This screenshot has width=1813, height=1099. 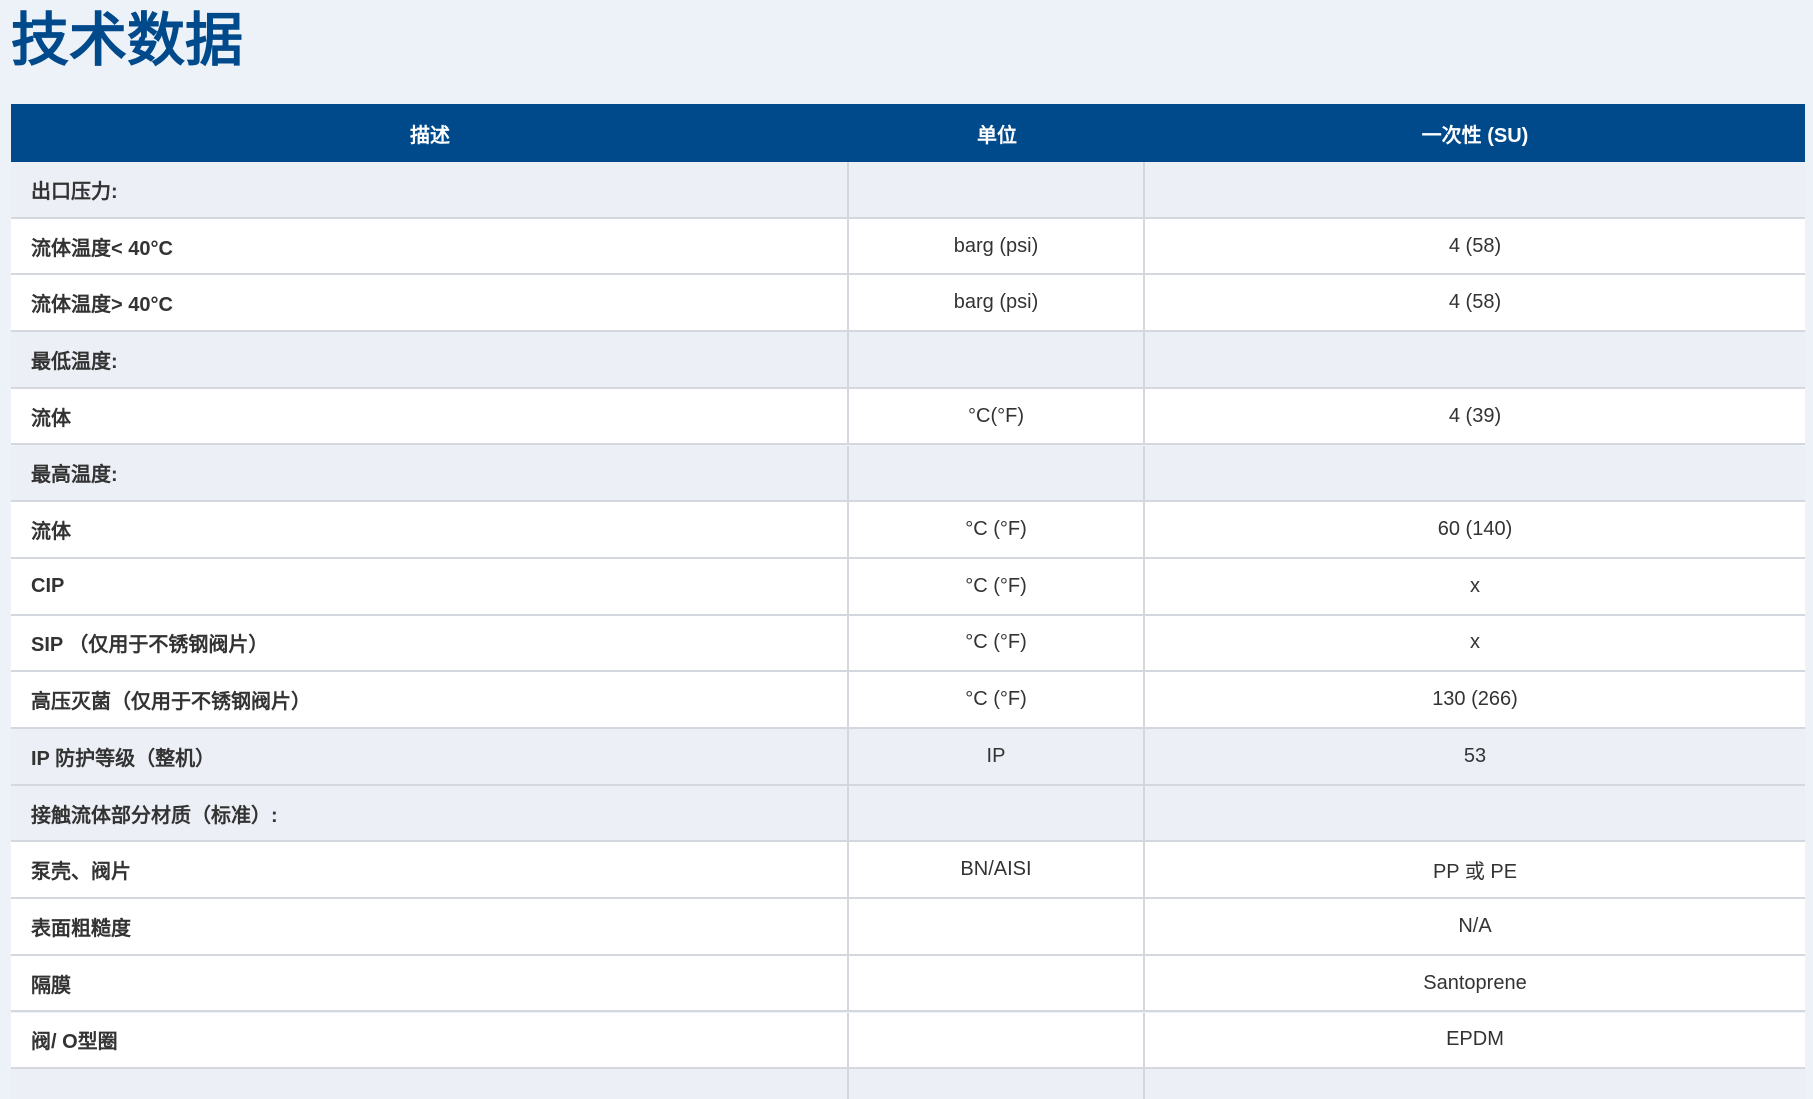 I want to click on table-row: IP 防护等级（整机） IP 53, so click(x=908, y=757).